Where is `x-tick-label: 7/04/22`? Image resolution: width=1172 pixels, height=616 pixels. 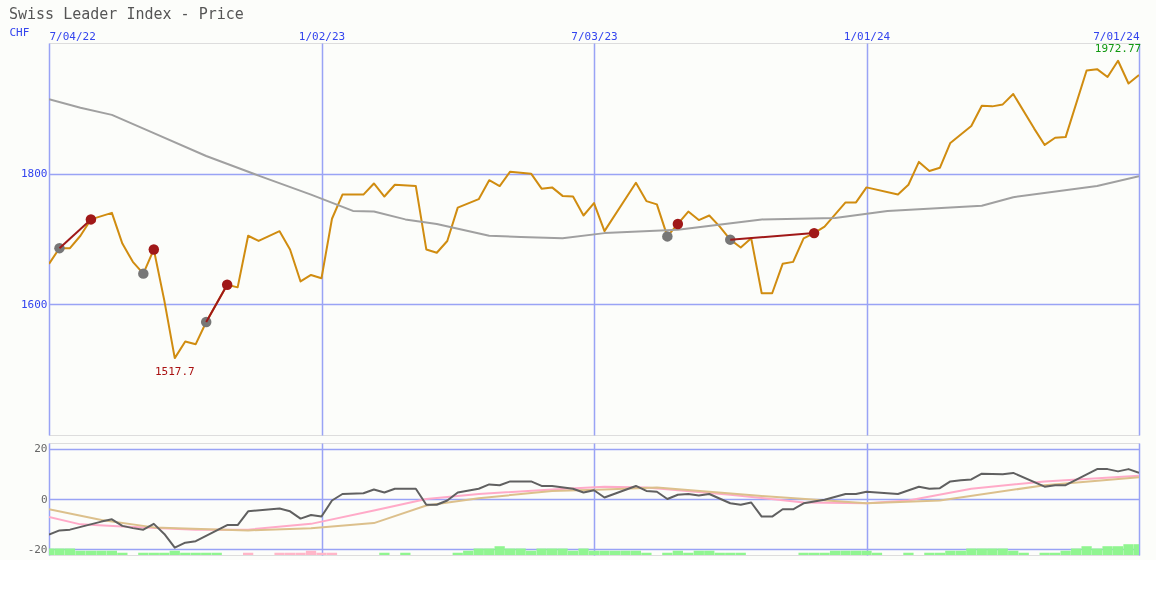
x-tick-label: 7/04/22 is located at coordinates (72, 36).